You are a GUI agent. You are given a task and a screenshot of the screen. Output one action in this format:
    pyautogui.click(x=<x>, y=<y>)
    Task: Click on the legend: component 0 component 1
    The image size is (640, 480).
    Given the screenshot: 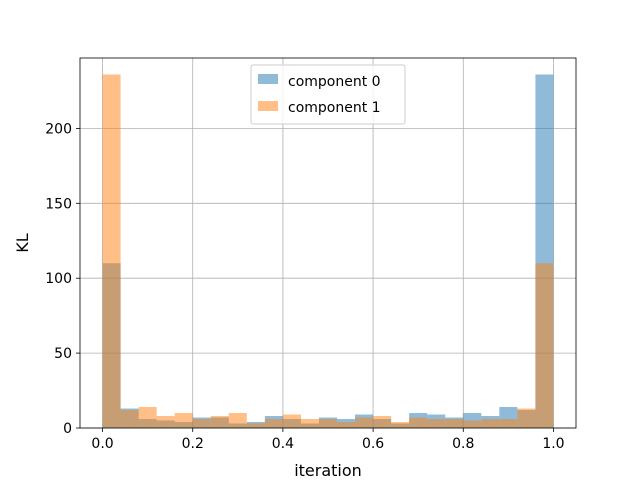 What is the action you would take?
    pyautogui.click(x=328, y=94)
    